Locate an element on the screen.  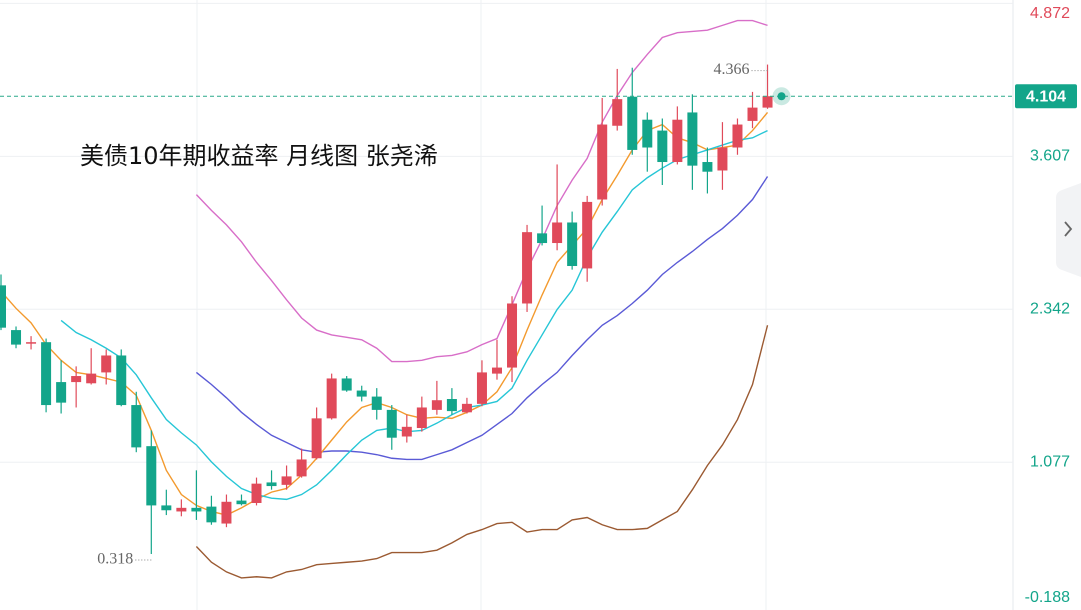
price-dot is located at coordinates (781, 96).